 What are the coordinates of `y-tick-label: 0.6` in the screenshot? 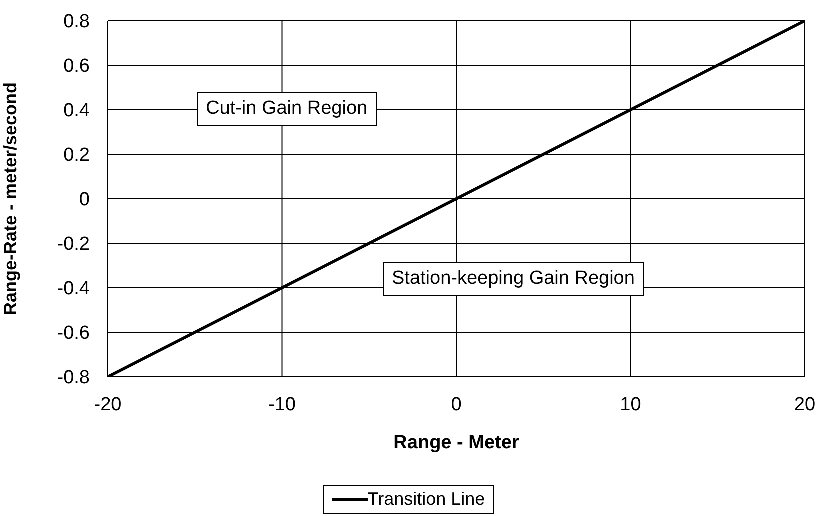 It's located at (77, 67).